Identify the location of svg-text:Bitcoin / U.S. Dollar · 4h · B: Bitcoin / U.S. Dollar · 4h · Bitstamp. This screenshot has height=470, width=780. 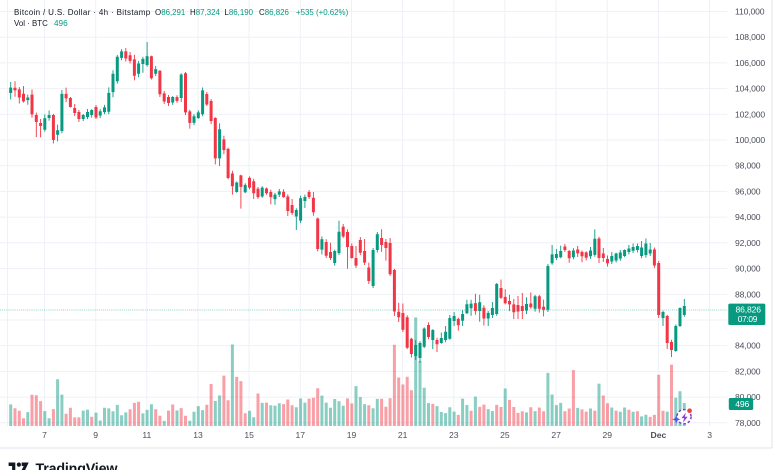
(82, 12).